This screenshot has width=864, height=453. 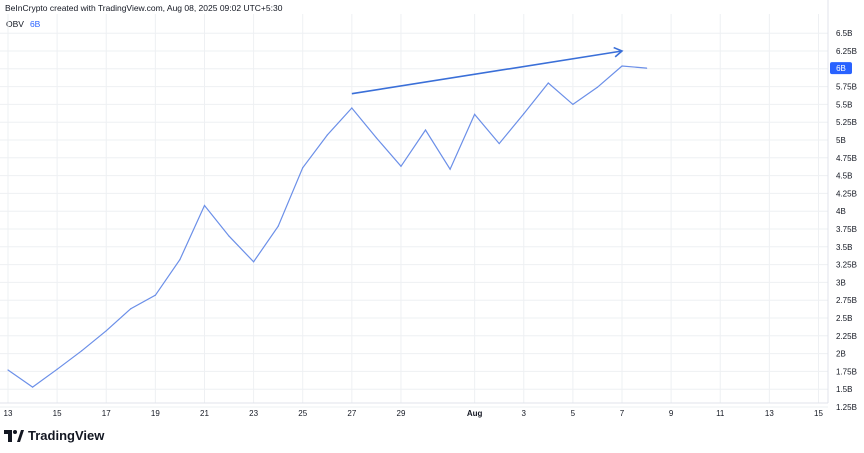 What do you see at coordinates (846, 300) in the screenshot?
I see `y-tick-label: 2.75B` at bounding box center [846, 300].